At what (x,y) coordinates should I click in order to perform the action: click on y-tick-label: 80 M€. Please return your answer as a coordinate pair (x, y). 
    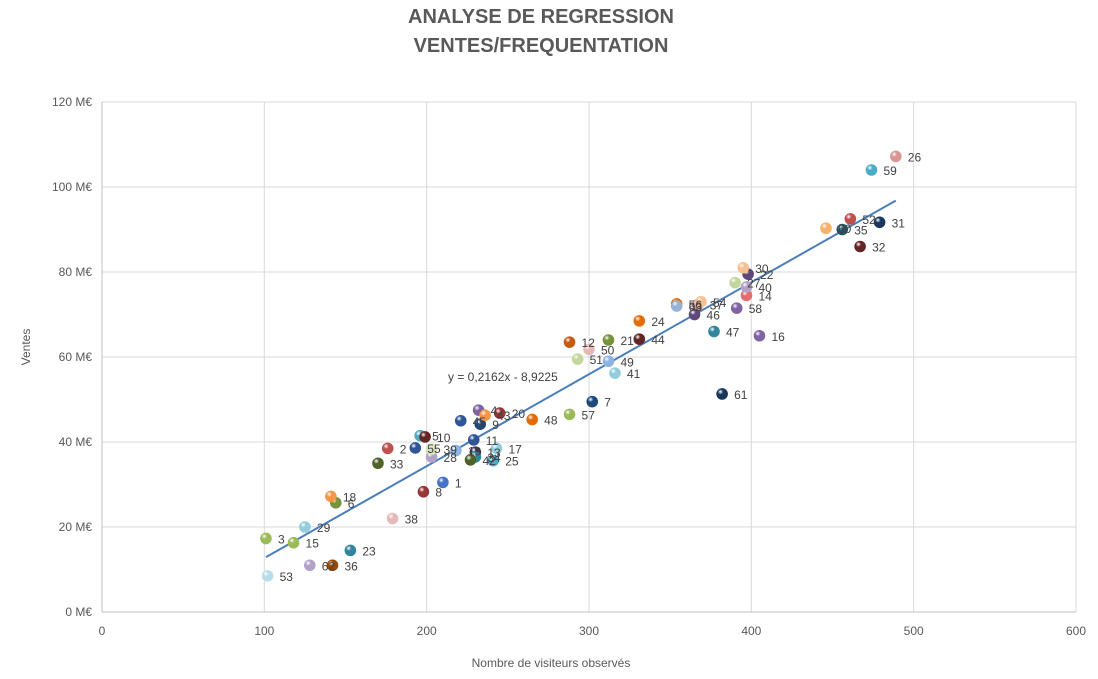
    Looking at the image, I should click on (76, 272).